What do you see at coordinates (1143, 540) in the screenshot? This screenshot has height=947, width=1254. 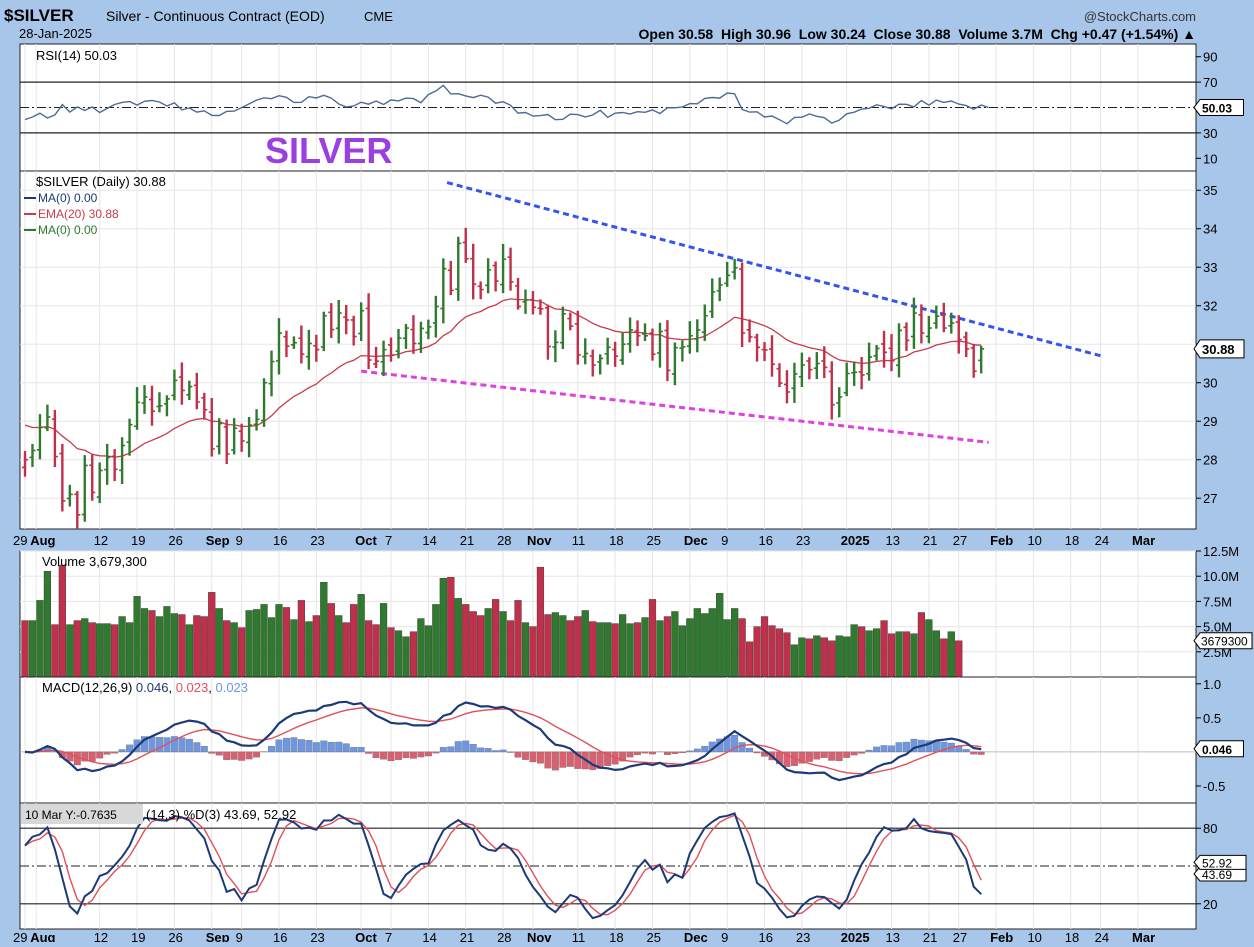 I see `x-axis-label: Mar` at bounding box center [1143, 540].